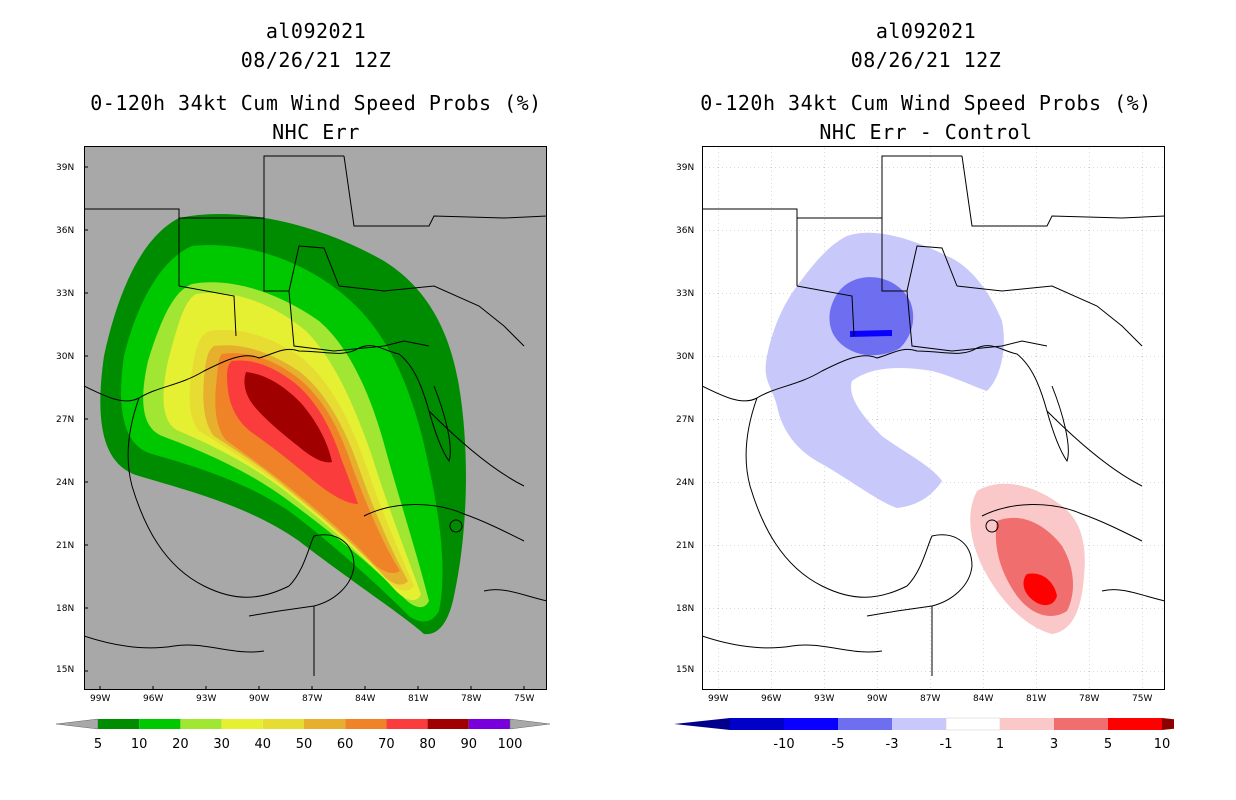 Image resolution: width=1236 pixels, height=800 pixels. Describe the element at coordinates (263, 744) in the screenshot. I see `colorbar-label: 40` at that location.